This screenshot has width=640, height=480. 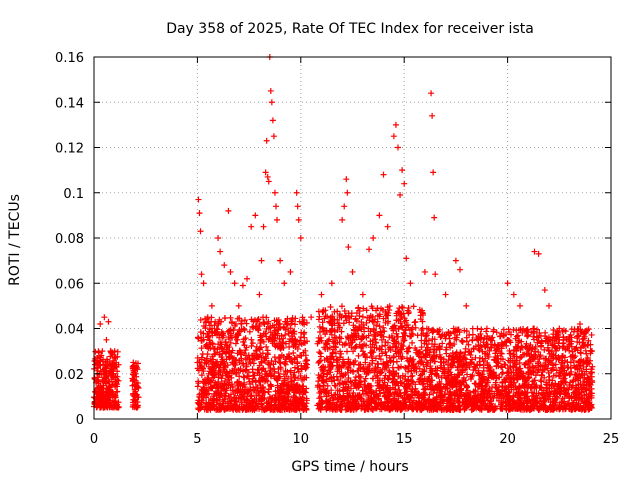 What do you see at coordinates (69, 239) in the screenshot?
I see `y-tick-label: 0.08` at bounding box center [69, 239].